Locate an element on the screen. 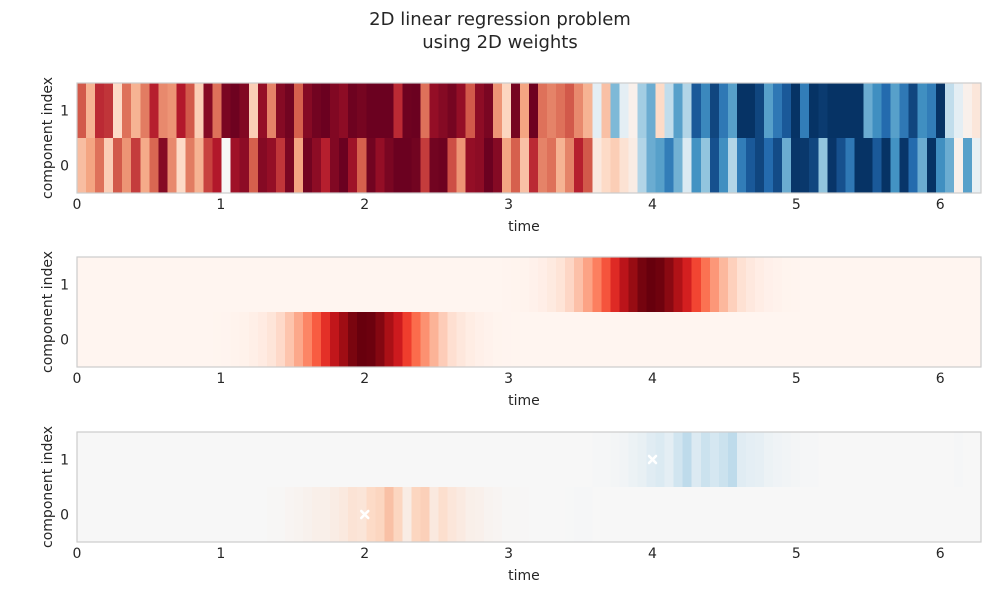 This screenshot has width=1000, height=600. chart-title-line-2: using 2D weights is located at coordinates (500, 42).